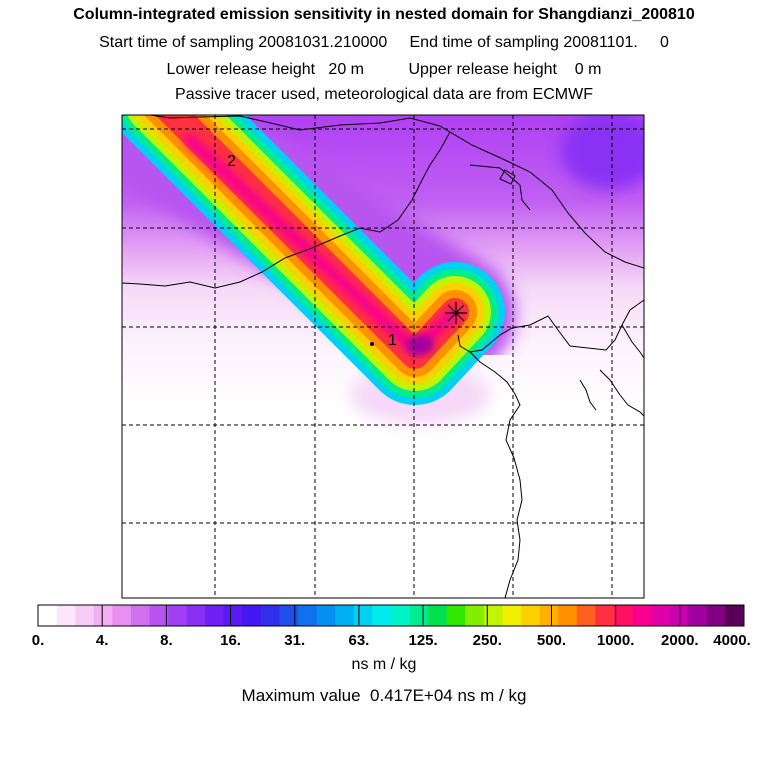  Describe the element at coordinates (551, 640) in the screenshot. I see `colorbar-tick-label: 500.` at that location.